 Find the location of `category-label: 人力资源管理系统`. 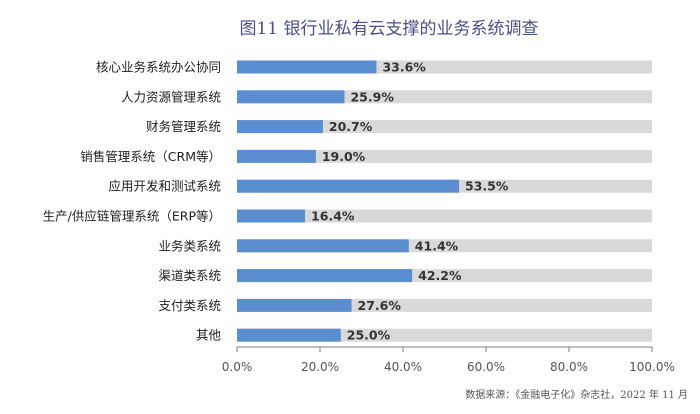

category-label: 人力资源管理系统 is located at coordinates (171, 96).